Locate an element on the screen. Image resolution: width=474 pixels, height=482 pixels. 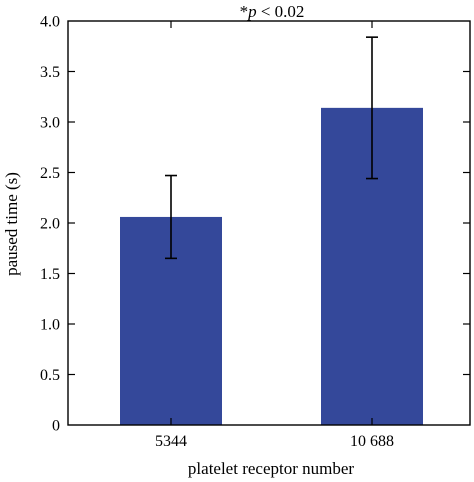
y-tick-label: 0.5 is located at coordinates (50, 375).